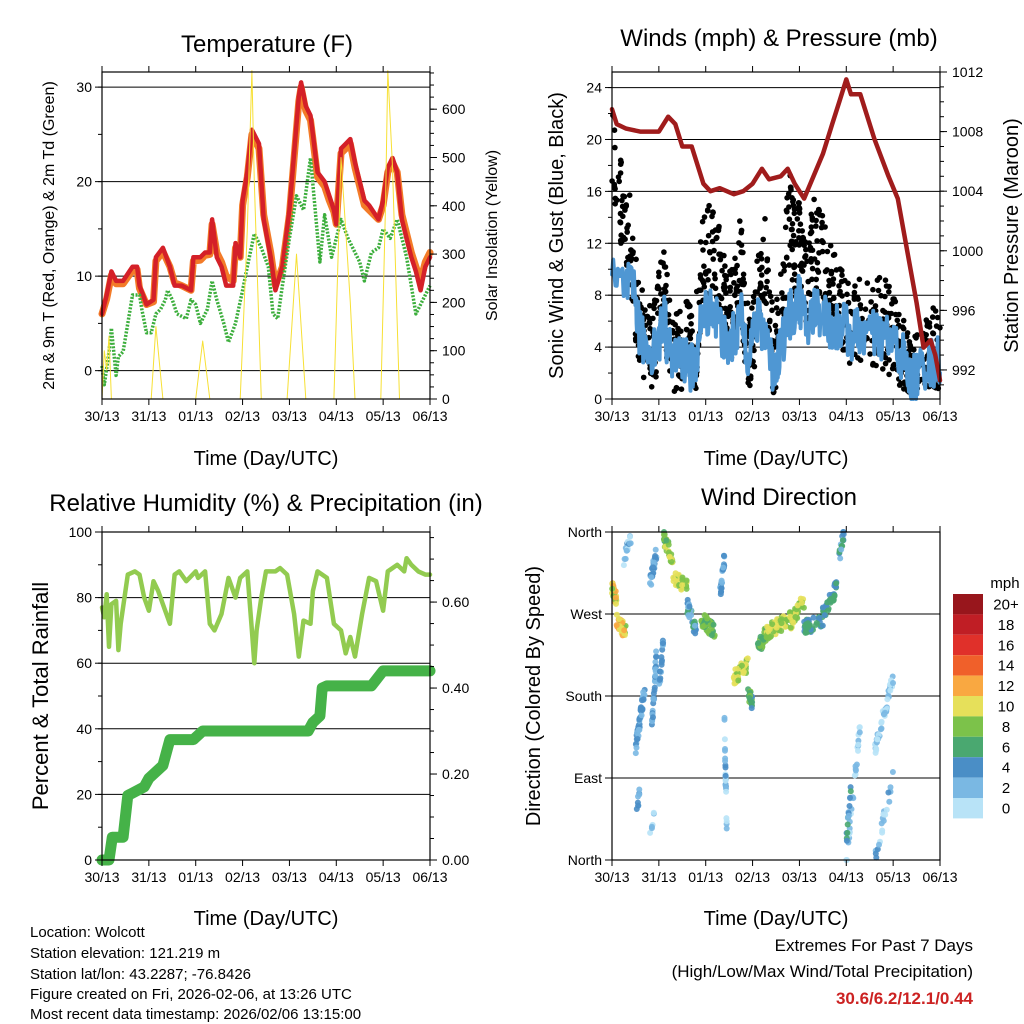 Image resolution: width=1024 pixels, height=1024 pixels. What do you see at coordinates (455, 774) in the screenshot?
I see `y2-tick-label: 0.20` at bounding box center [455, 774].